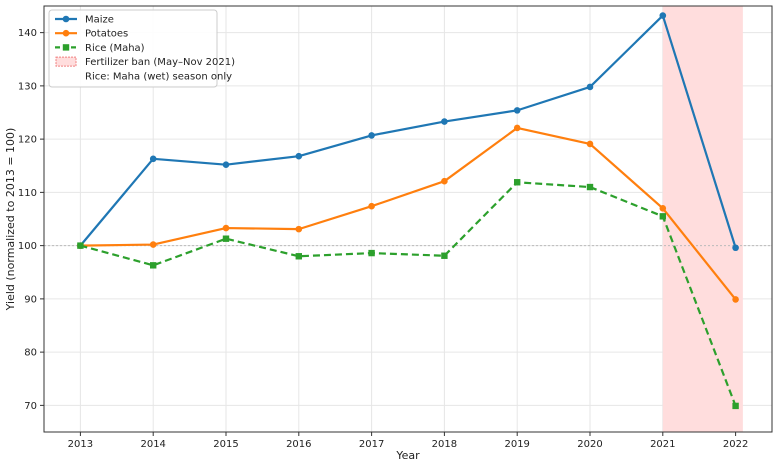 The width and height of the screenshot is (780, 468). What do you see at coordinates (30, 353) in the screenshot?
I see `y-tick-label: 80` at bounding box center [30, 353].